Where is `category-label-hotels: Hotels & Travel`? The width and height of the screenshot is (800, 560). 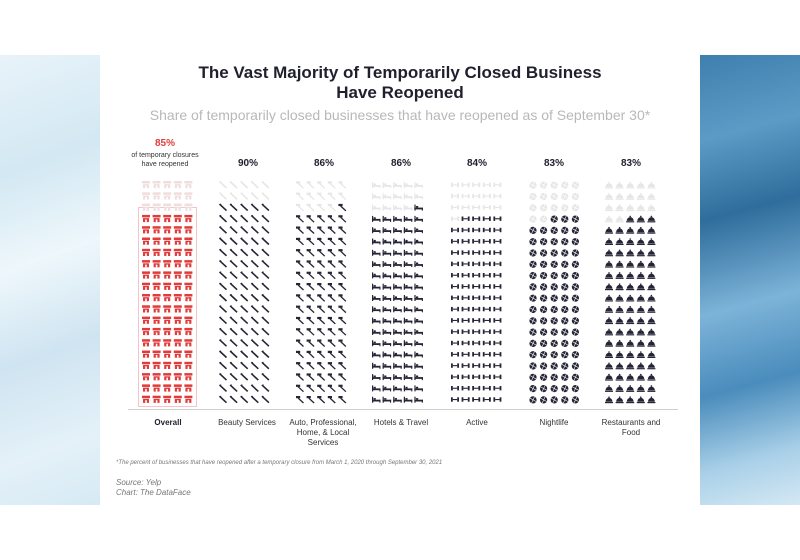
category-label-hotels: Hotels & Travel is located at coordinates (401, 422).